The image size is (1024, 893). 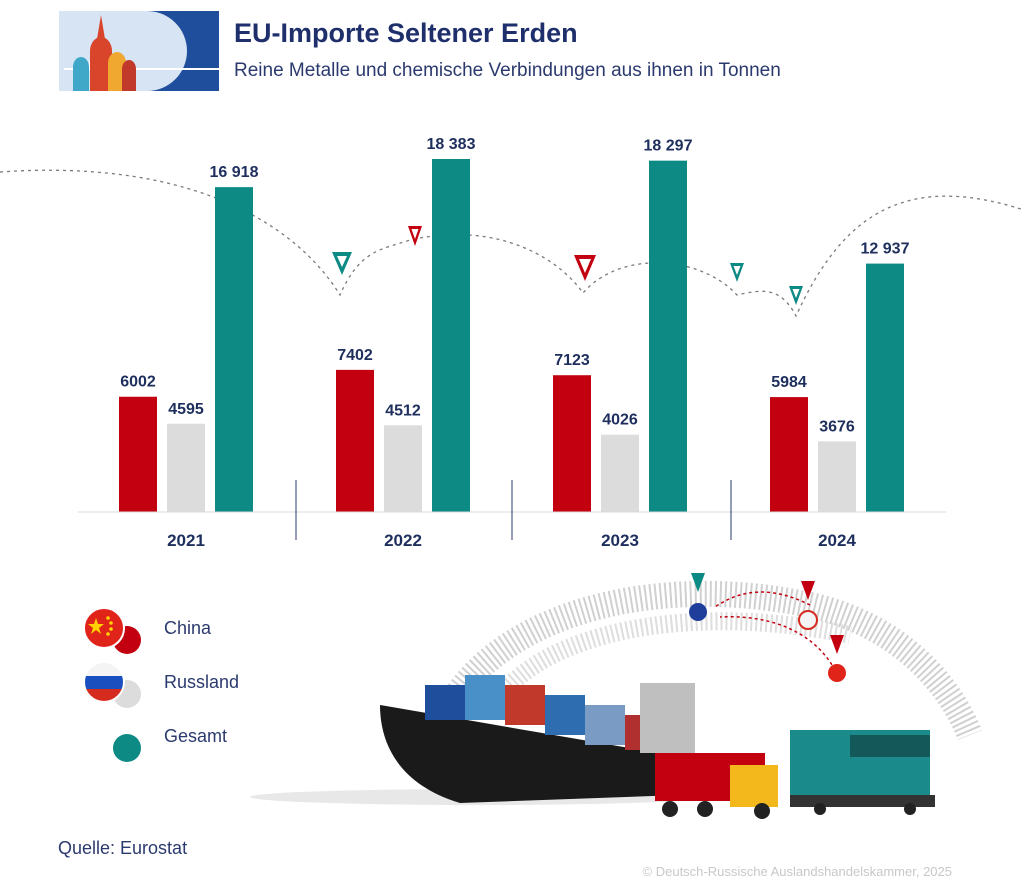 I want to click on bar-gesamt-2024, so click(x=885, y=387).